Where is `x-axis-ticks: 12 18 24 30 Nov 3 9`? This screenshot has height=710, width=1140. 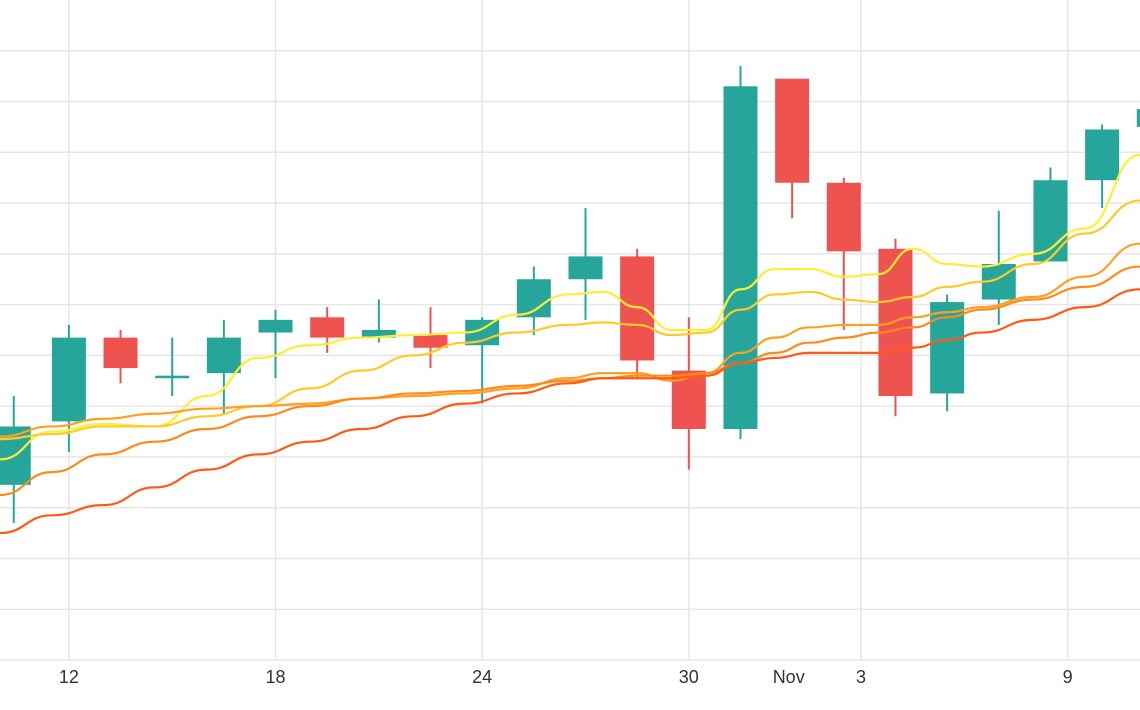 x-axis-ticks: 12 18 24 30 Nov 3 9 is located at coordinates (566, 677).